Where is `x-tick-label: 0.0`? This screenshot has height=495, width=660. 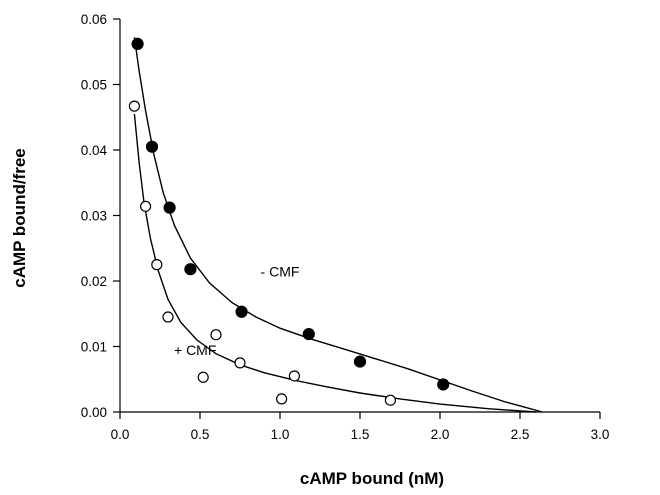
x-tick-label: 0.0 is located at coordinates (120, 434).